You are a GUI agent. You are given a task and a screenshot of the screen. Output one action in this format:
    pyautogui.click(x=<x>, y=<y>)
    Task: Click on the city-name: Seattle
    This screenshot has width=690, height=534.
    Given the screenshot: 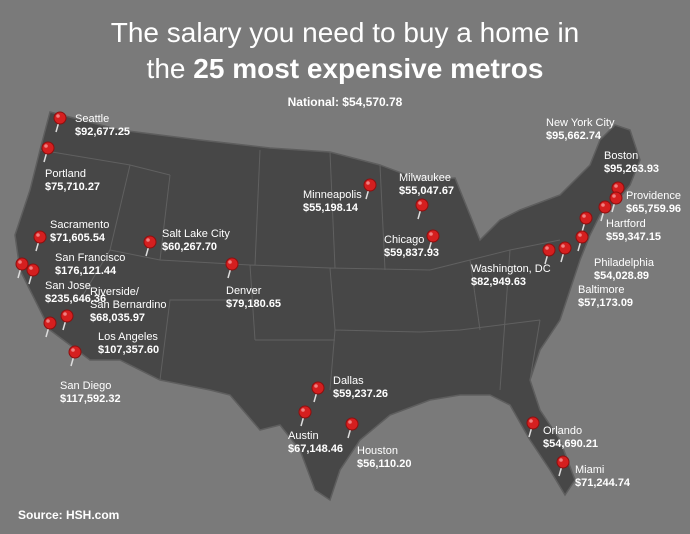 What is the action you would take?
    pyautogui.click(x=92, y=119)
    